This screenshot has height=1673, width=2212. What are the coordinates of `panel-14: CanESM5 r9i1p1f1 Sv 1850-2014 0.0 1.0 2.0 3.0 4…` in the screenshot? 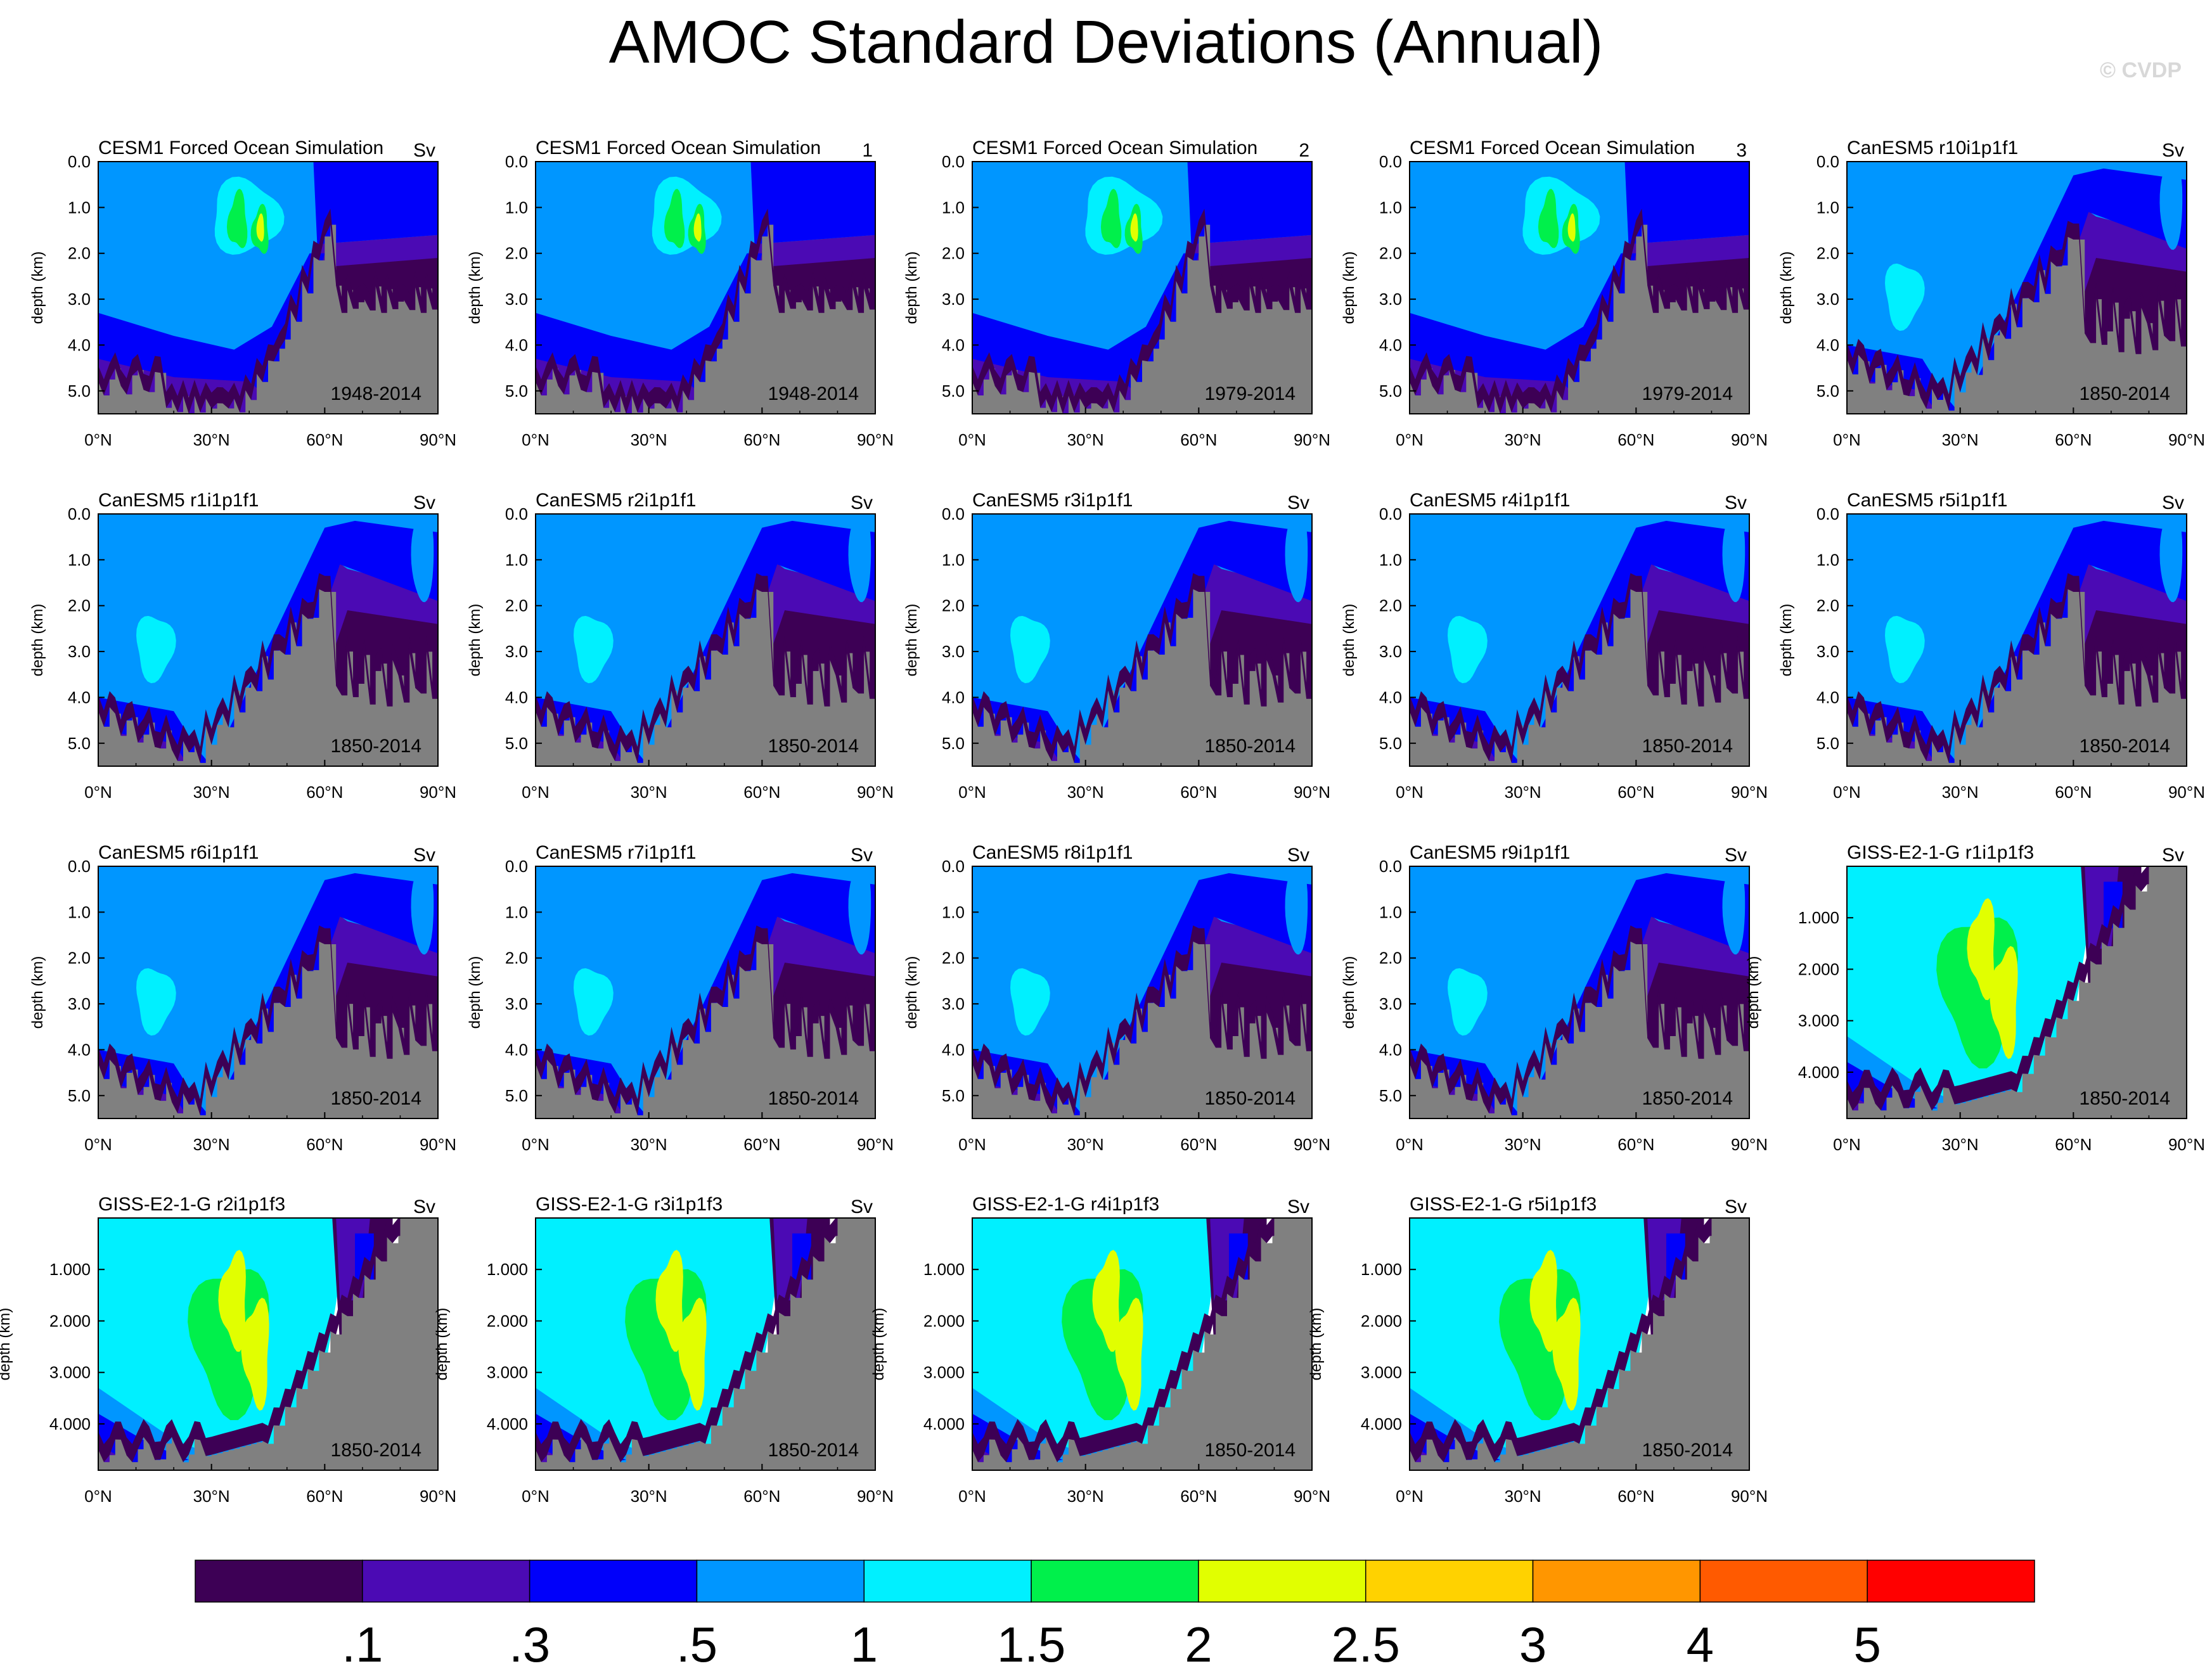 It's located at (1555, 998).